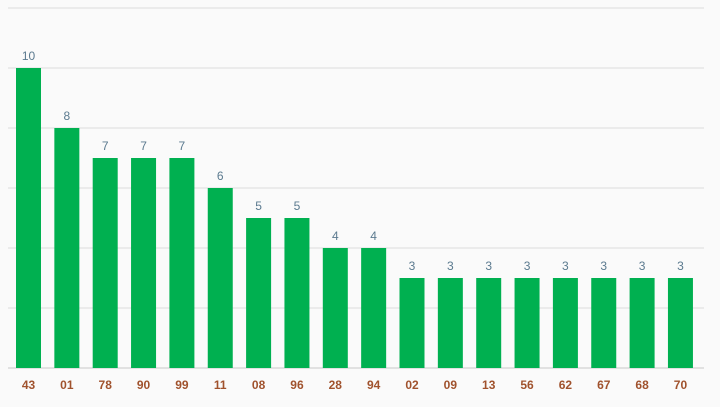 The width and height of the screenshot is (720, 407). Describe the element at coordinates (681, 385) in the screenshot. I see `x-tick-label: 70` at that location.